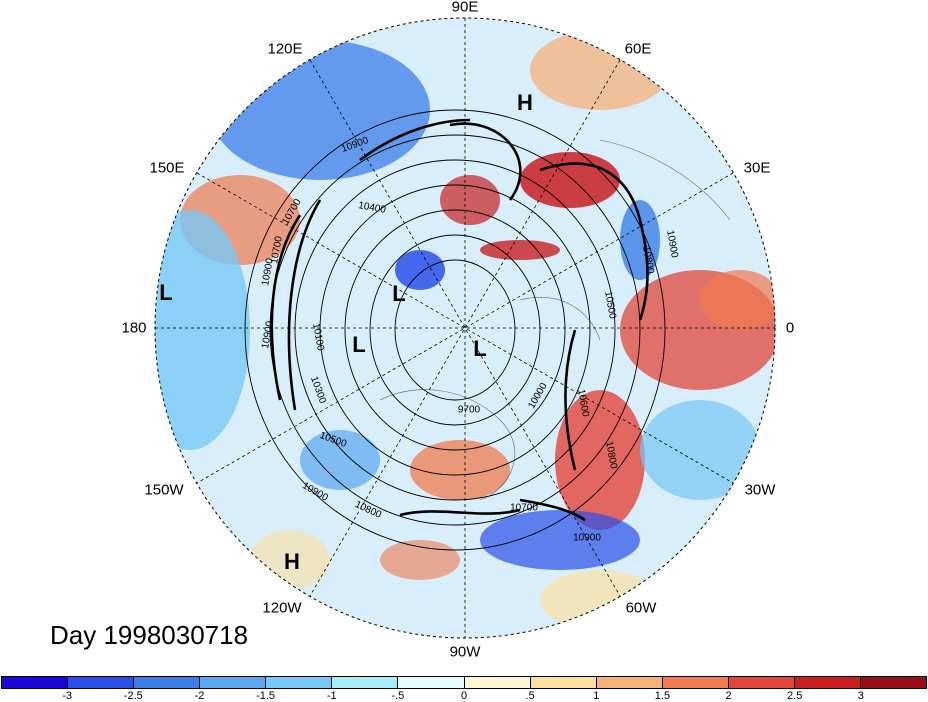 The image size is (928, 702). What do you see at coordinates (134, 328) in the screenshot?
I see `lon-label-180: 180` at bounding box center [134, 328].